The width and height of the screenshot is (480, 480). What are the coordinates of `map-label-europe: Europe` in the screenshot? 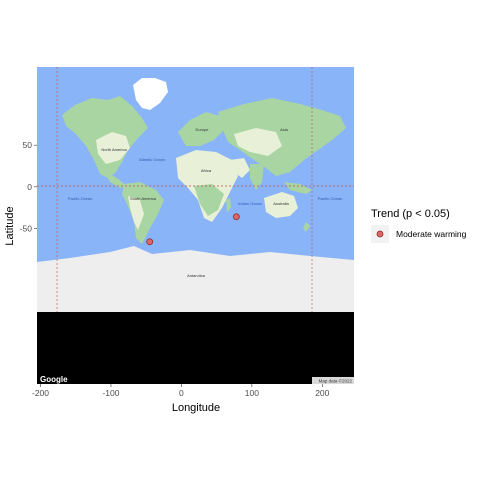 It's located at (203, 129).